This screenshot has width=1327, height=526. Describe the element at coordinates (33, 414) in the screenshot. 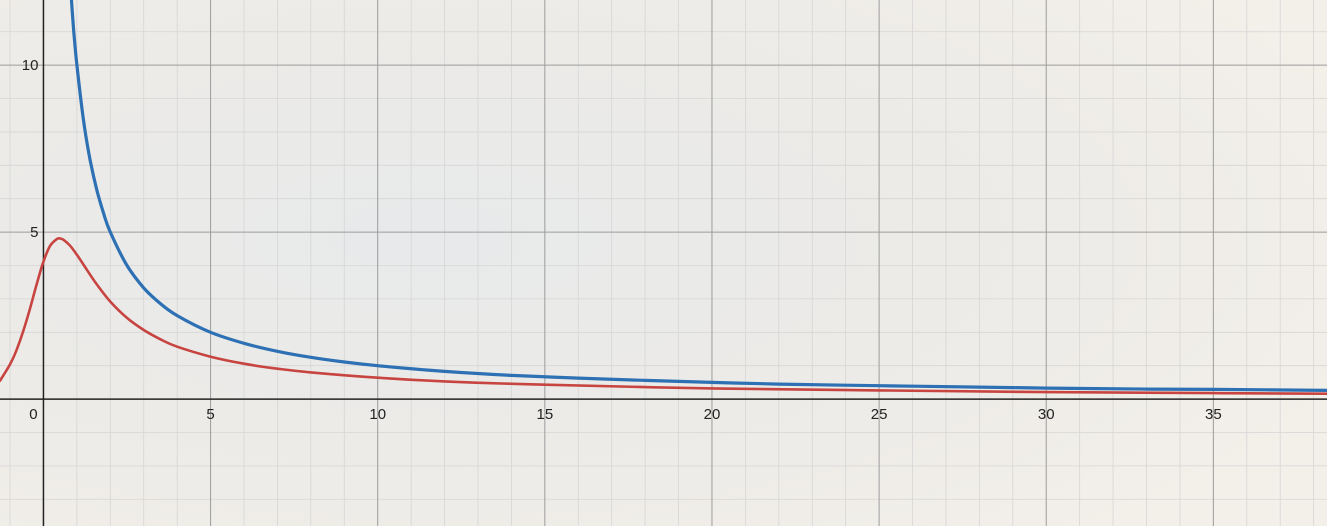

I see `x-tick-label: 0` at that location.